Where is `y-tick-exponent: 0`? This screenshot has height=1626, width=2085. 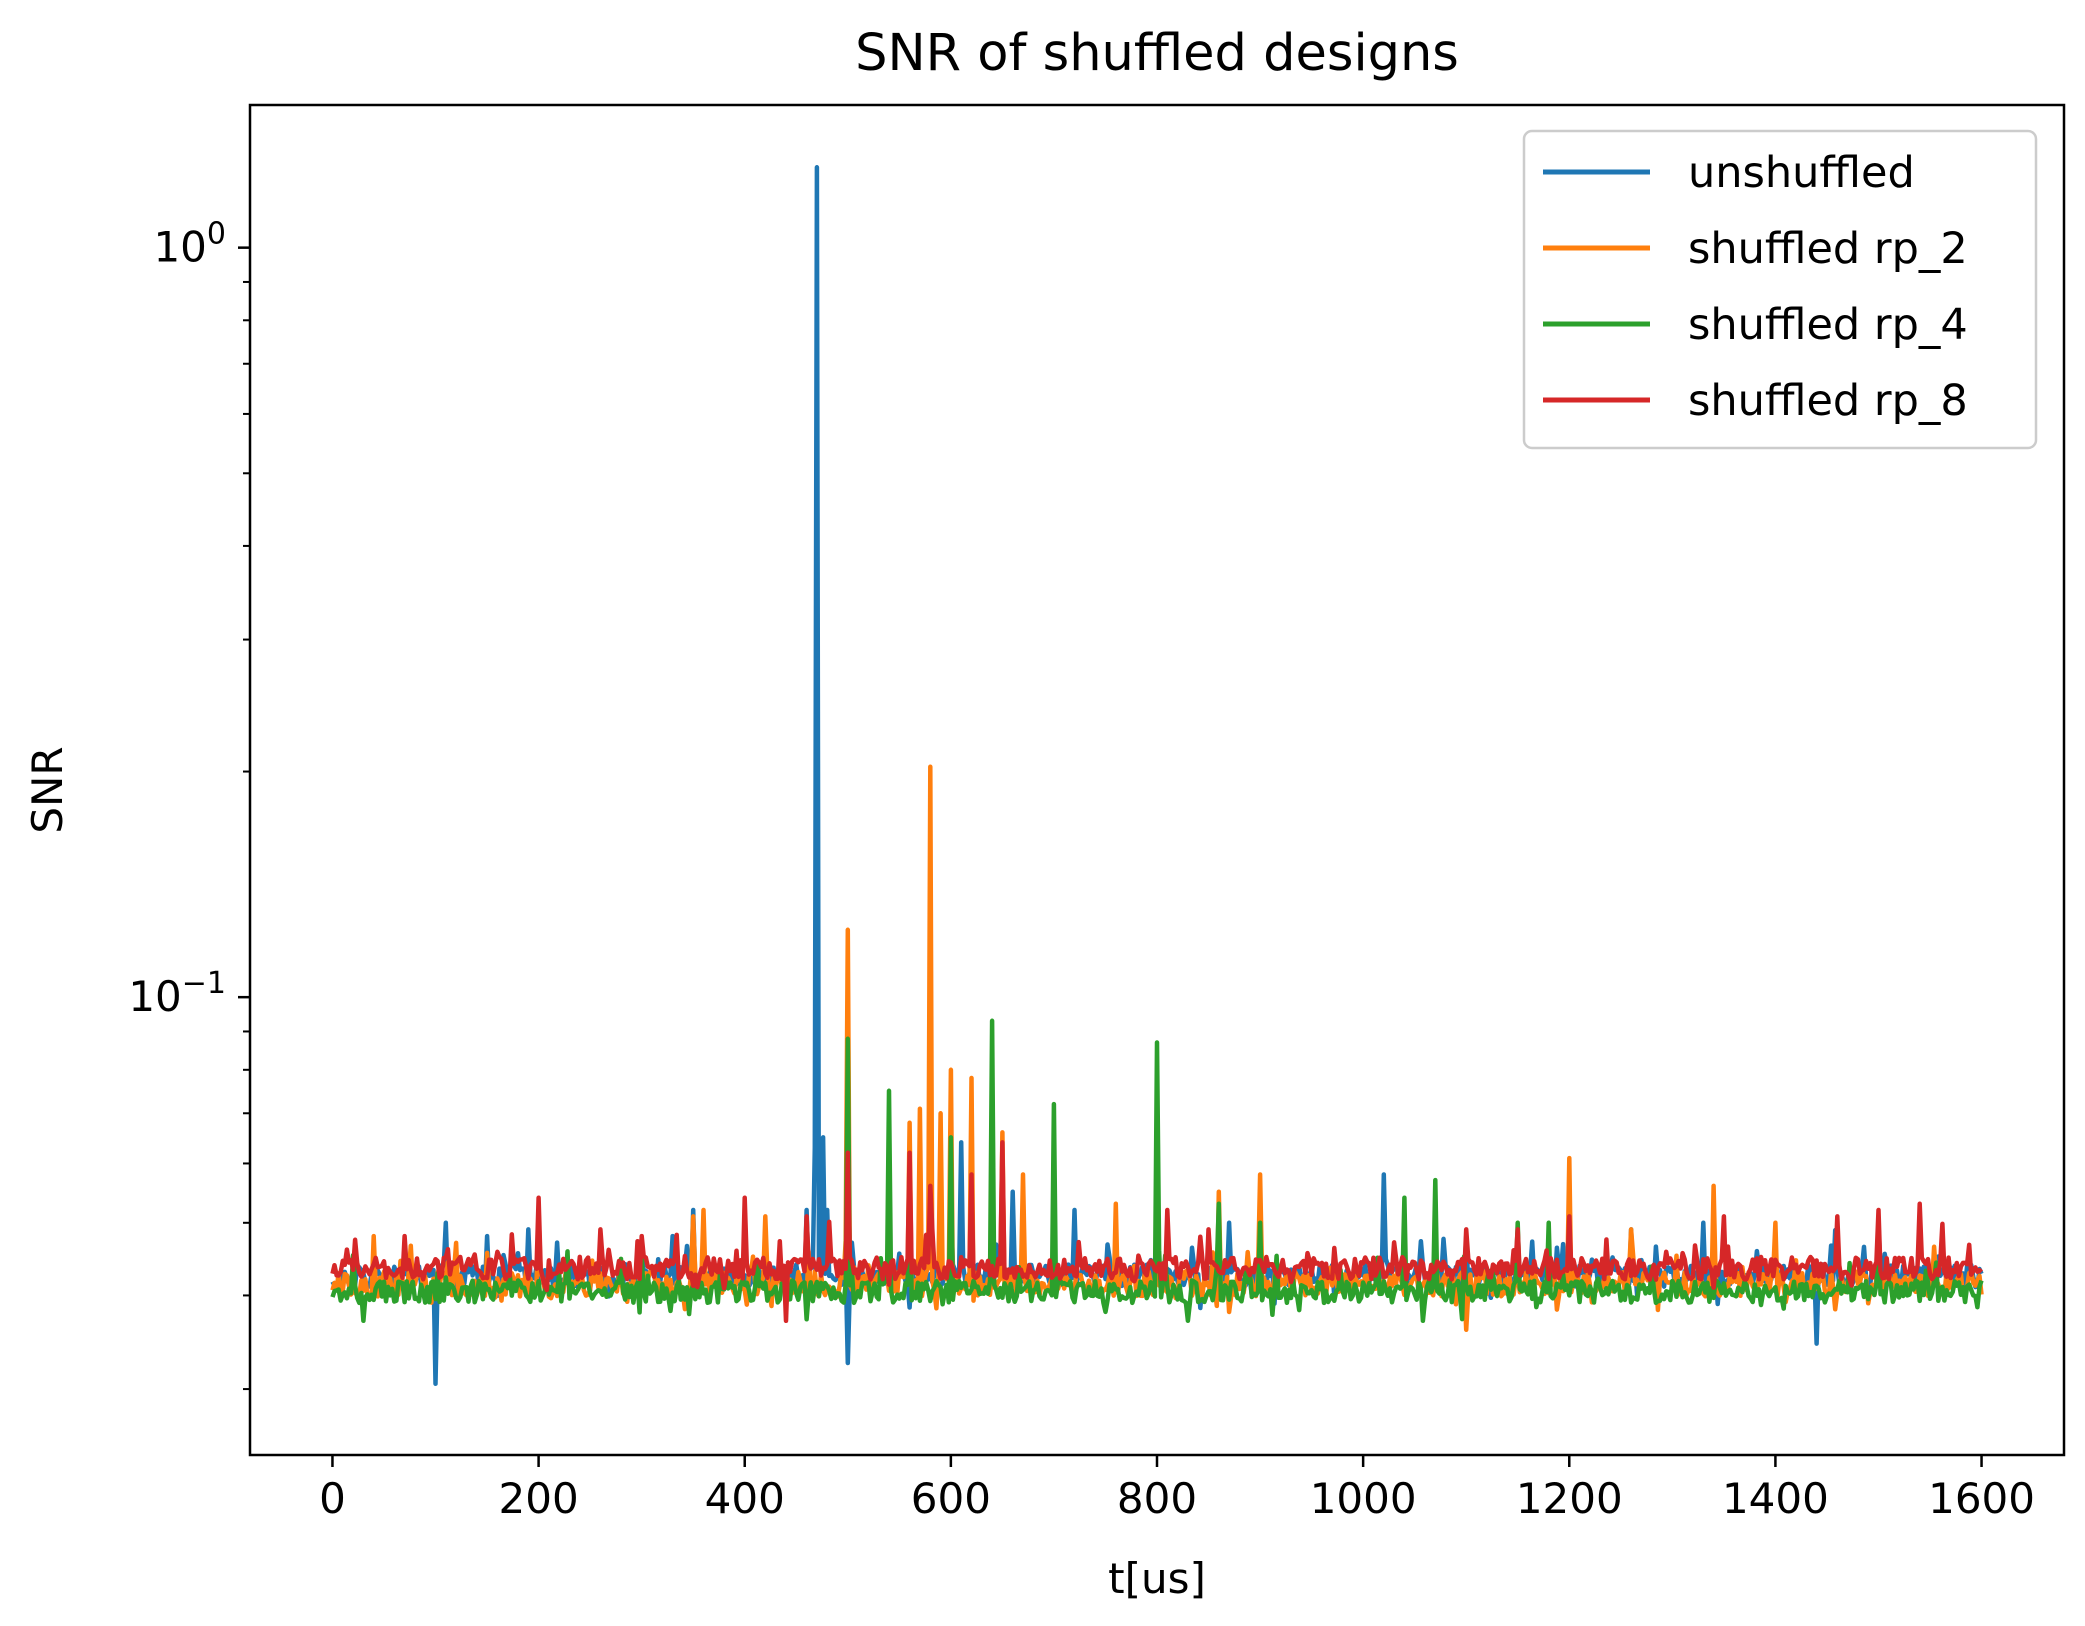
y-tick-exponent: 0 is located at coordinates (216, 234).